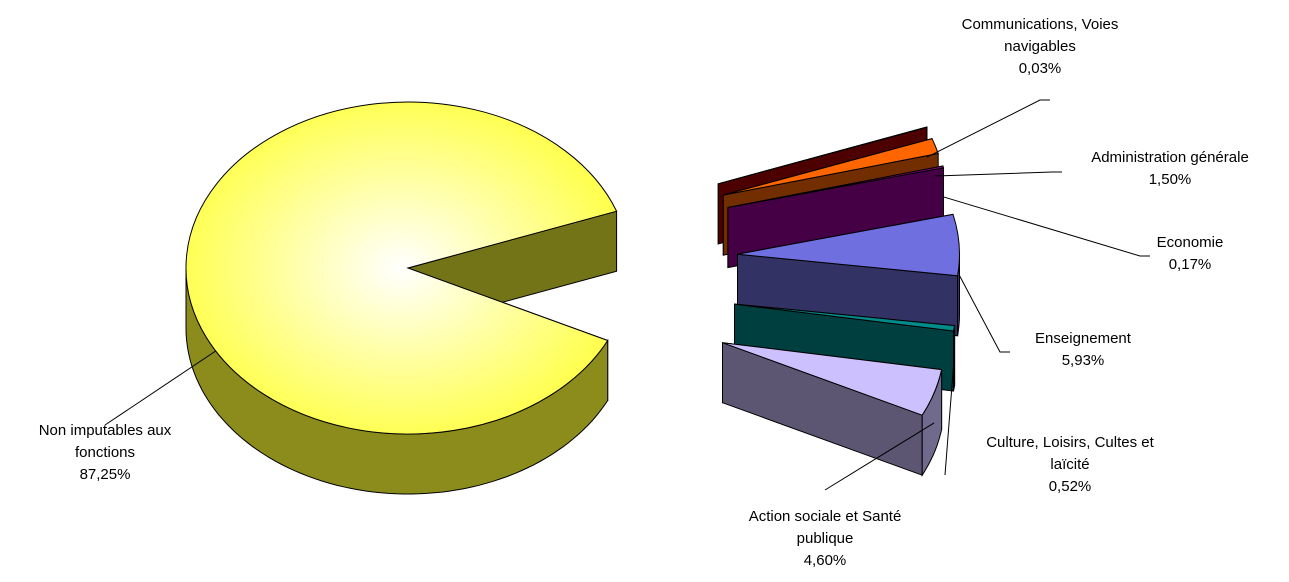 The height and width of the screenshot is (582, 1289). Describe the element at coordinates (1190, 254) in the screenshot. I see `slice-label: Economie 0,17%` at that location.